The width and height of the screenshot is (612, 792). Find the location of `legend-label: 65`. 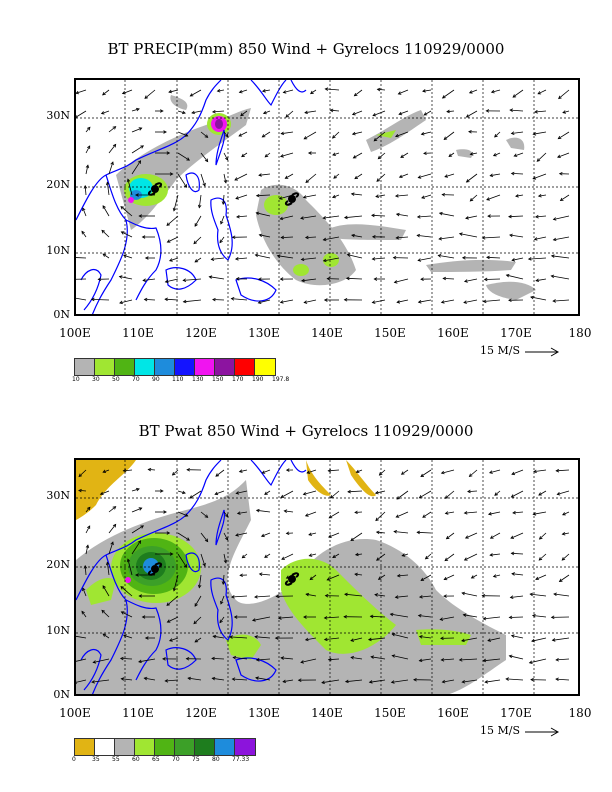

legend-label: 65 is located at coordinates (156, 759).